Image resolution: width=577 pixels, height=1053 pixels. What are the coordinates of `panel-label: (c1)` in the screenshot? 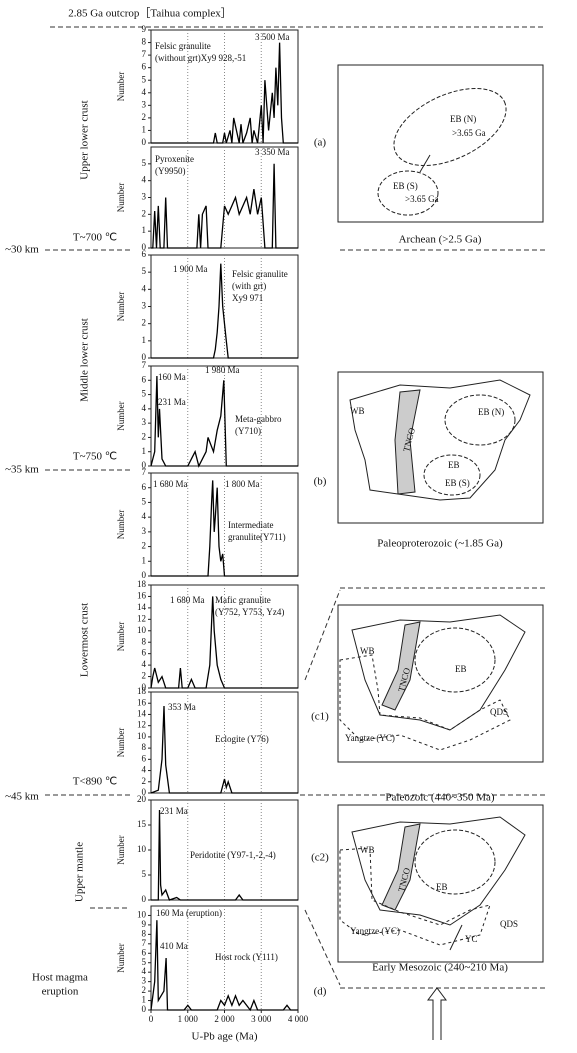 It's located at (320, 717).